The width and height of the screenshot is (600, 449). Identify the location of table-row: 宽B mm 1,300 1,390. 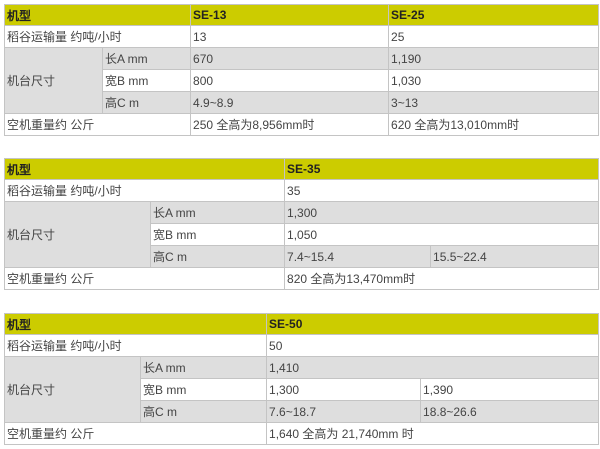
(302, 389).